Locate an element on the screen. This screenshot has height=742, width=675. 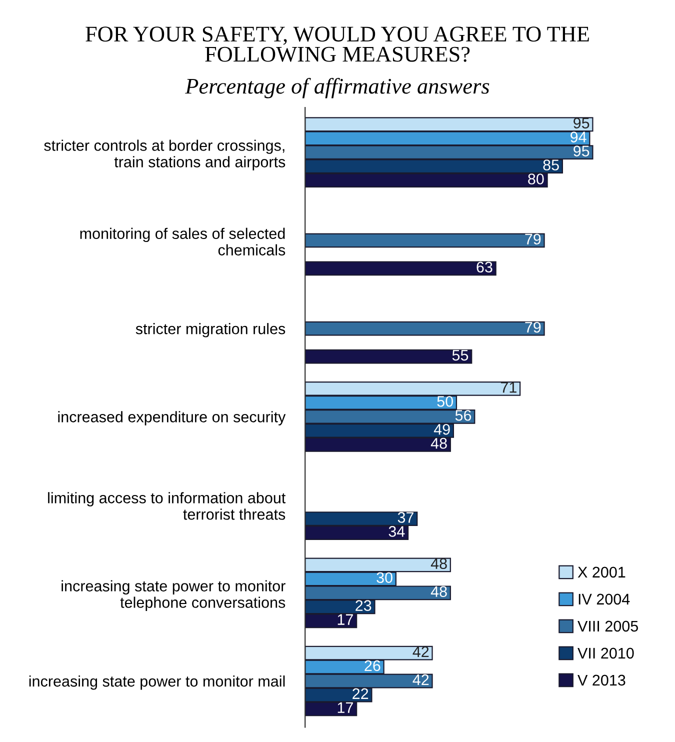
data-label: 80 is located at coordinates (536, 179).